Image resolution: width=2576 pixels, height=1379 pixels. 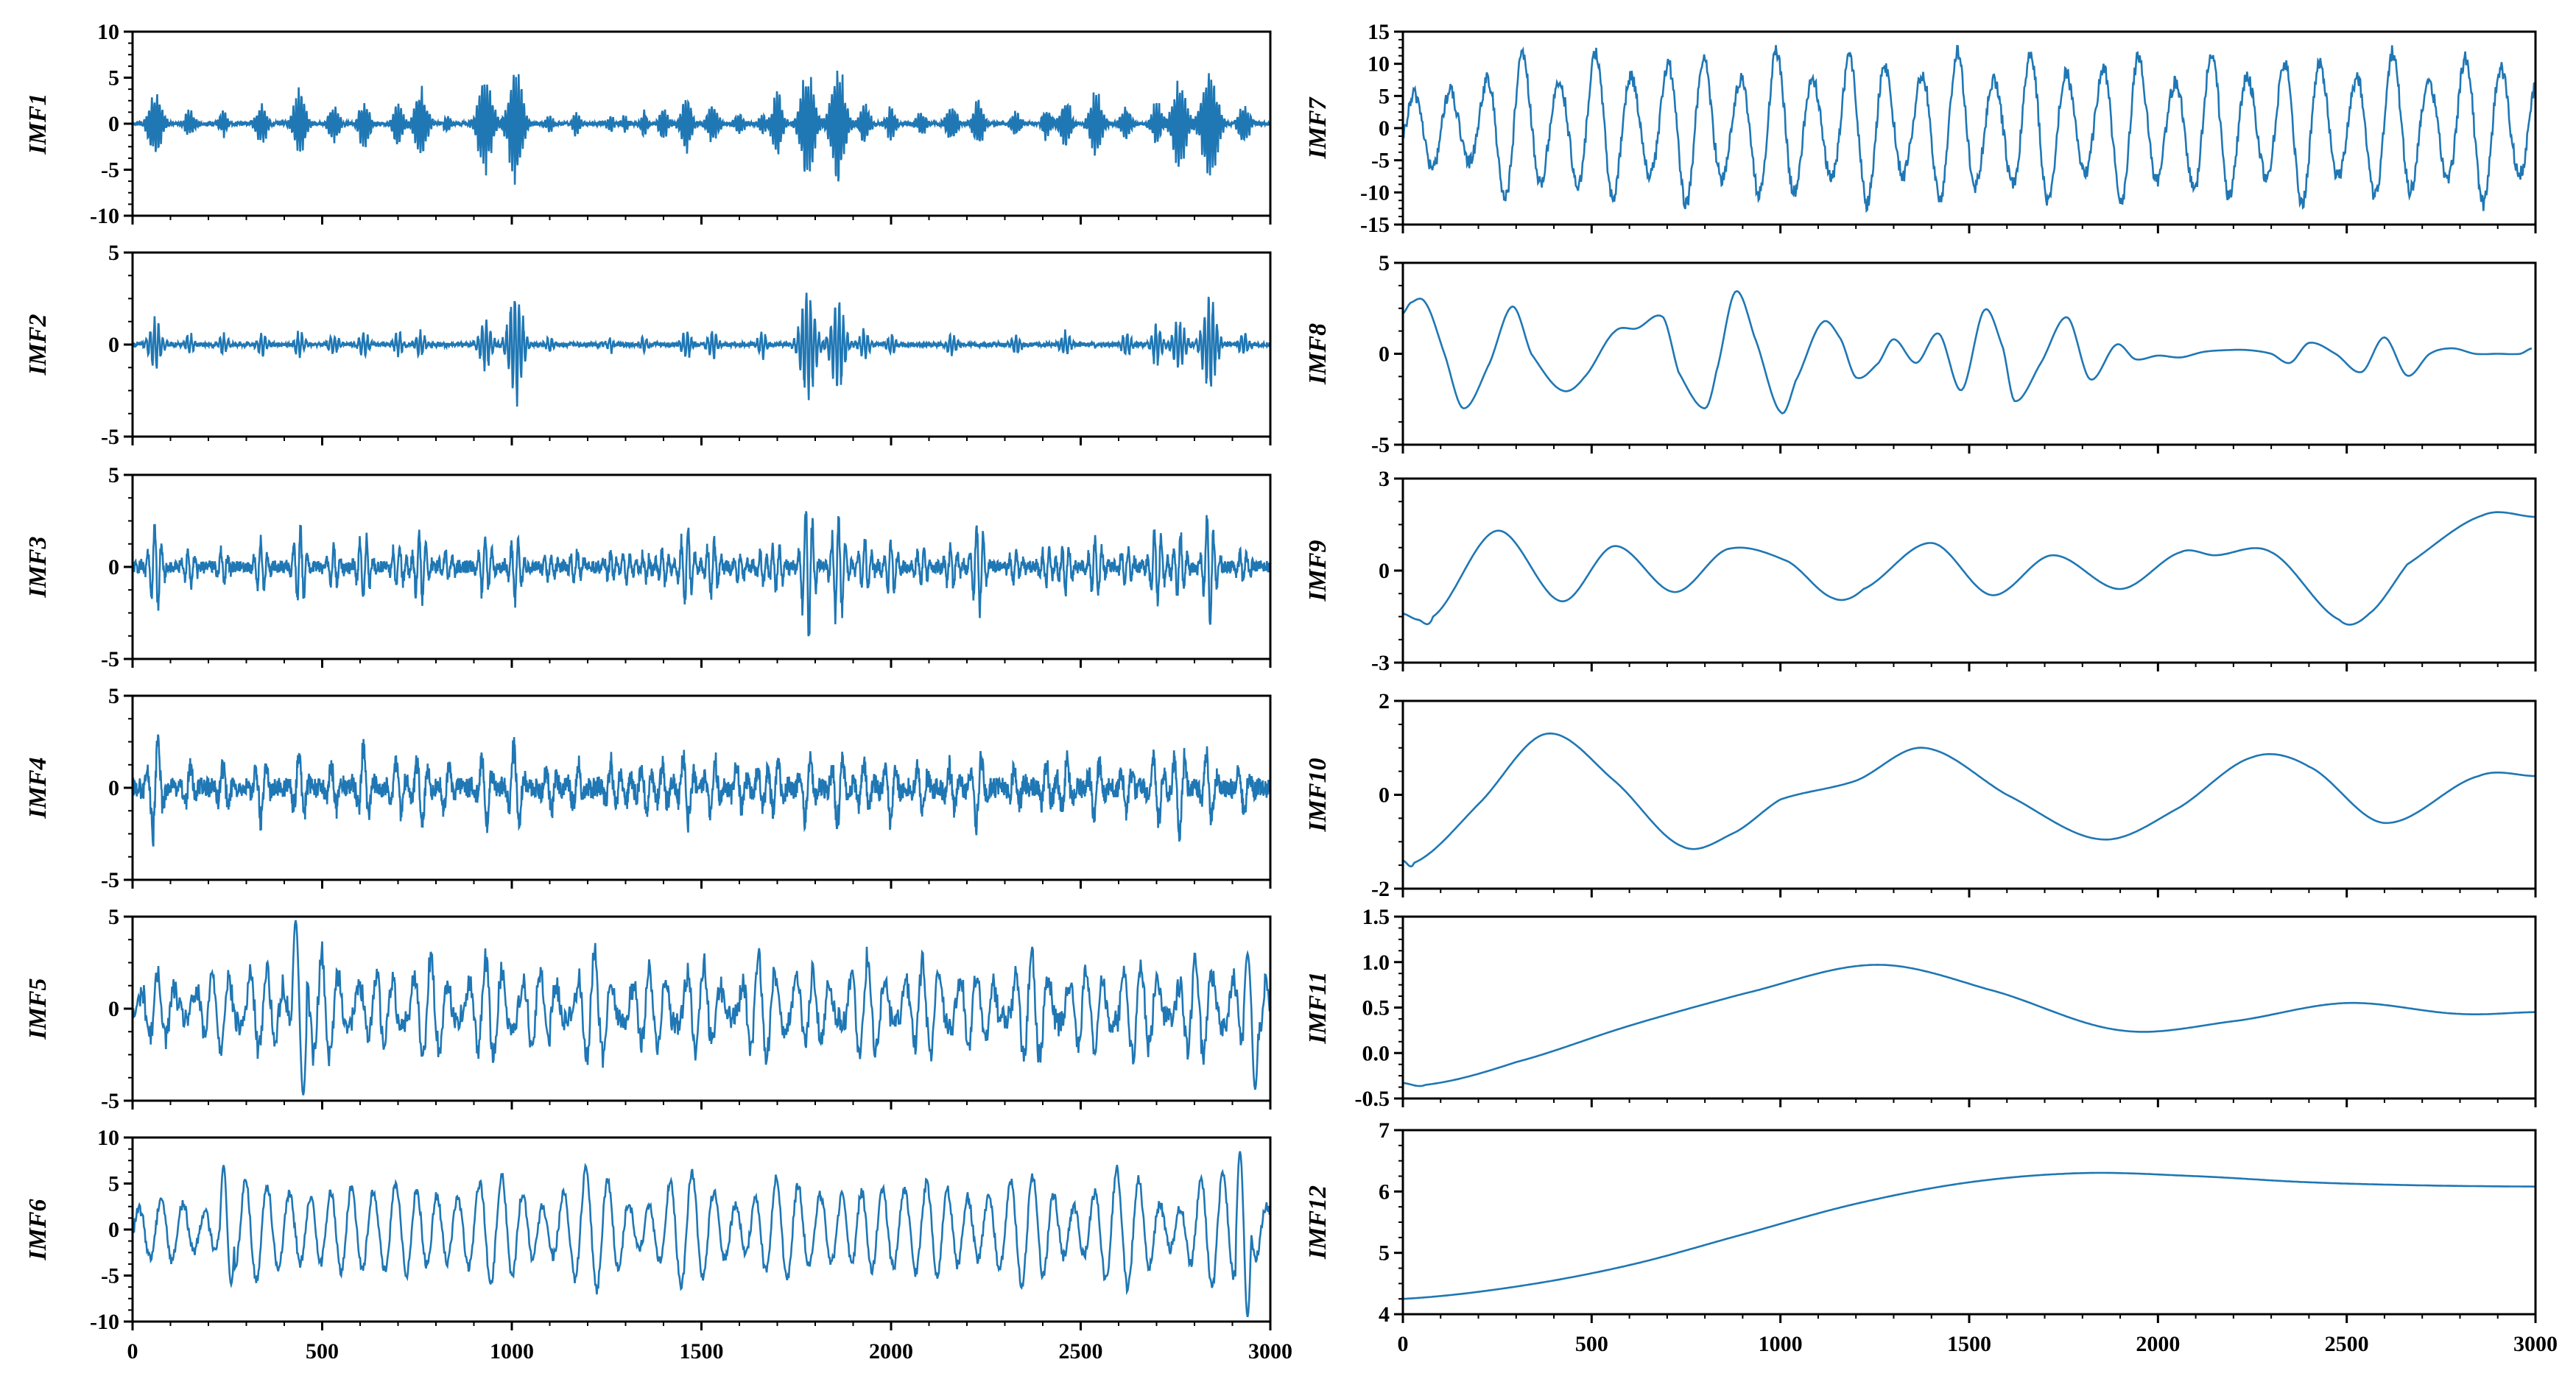 I want to click on imf10-axes-frame, so click(x=1969, y=795).